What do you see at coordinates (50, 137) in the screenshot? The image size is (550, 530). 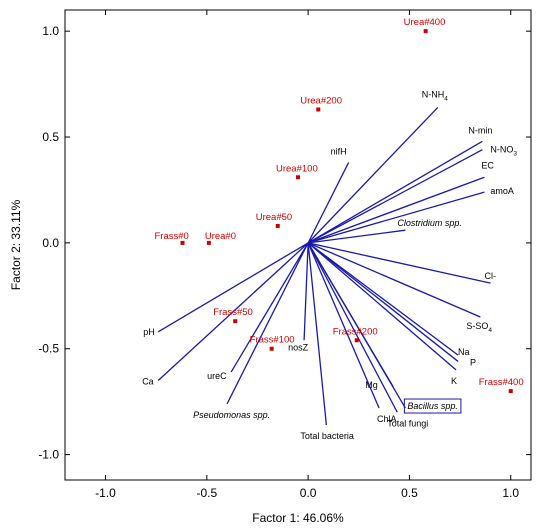 I see `y-tick-label: 0.5` at bounding box center [50, 137].